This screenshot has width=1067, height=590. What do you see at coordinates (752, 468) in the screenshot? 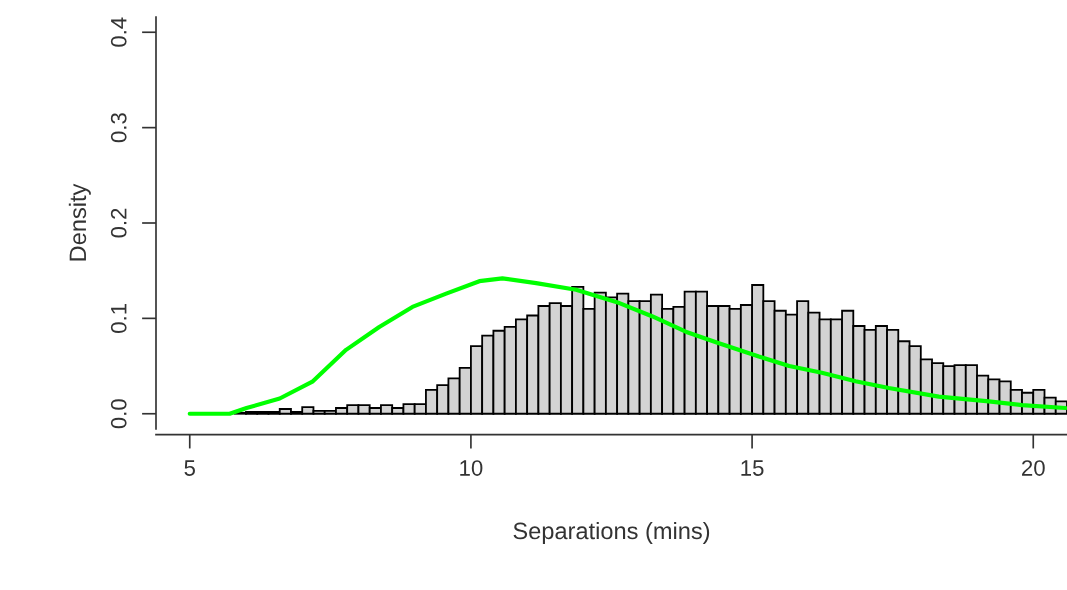
I see `x-tick-label: 15` at bounding box center [752, 468].